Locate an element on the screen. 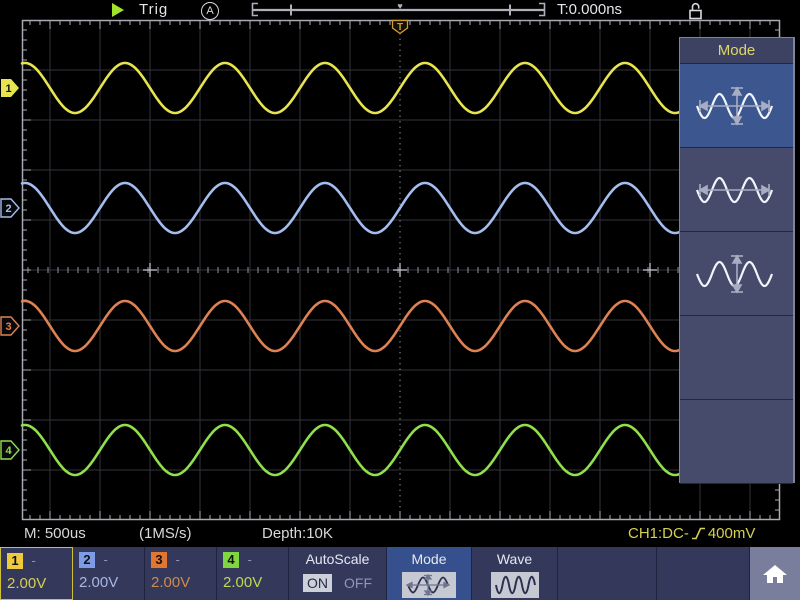 The height and width of the screenshot is (600, 800). trigger-settings-readout: CH1:DC- 400mV is located at coordinates (691, 533).